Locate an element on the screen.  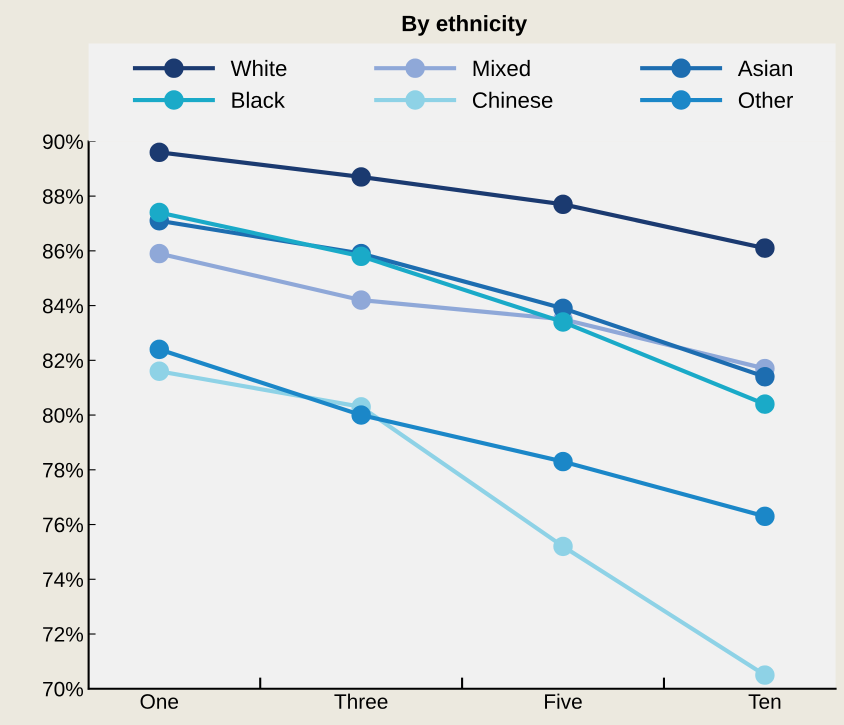
y-tick-label: 84% is located at coordinates (63, 306).